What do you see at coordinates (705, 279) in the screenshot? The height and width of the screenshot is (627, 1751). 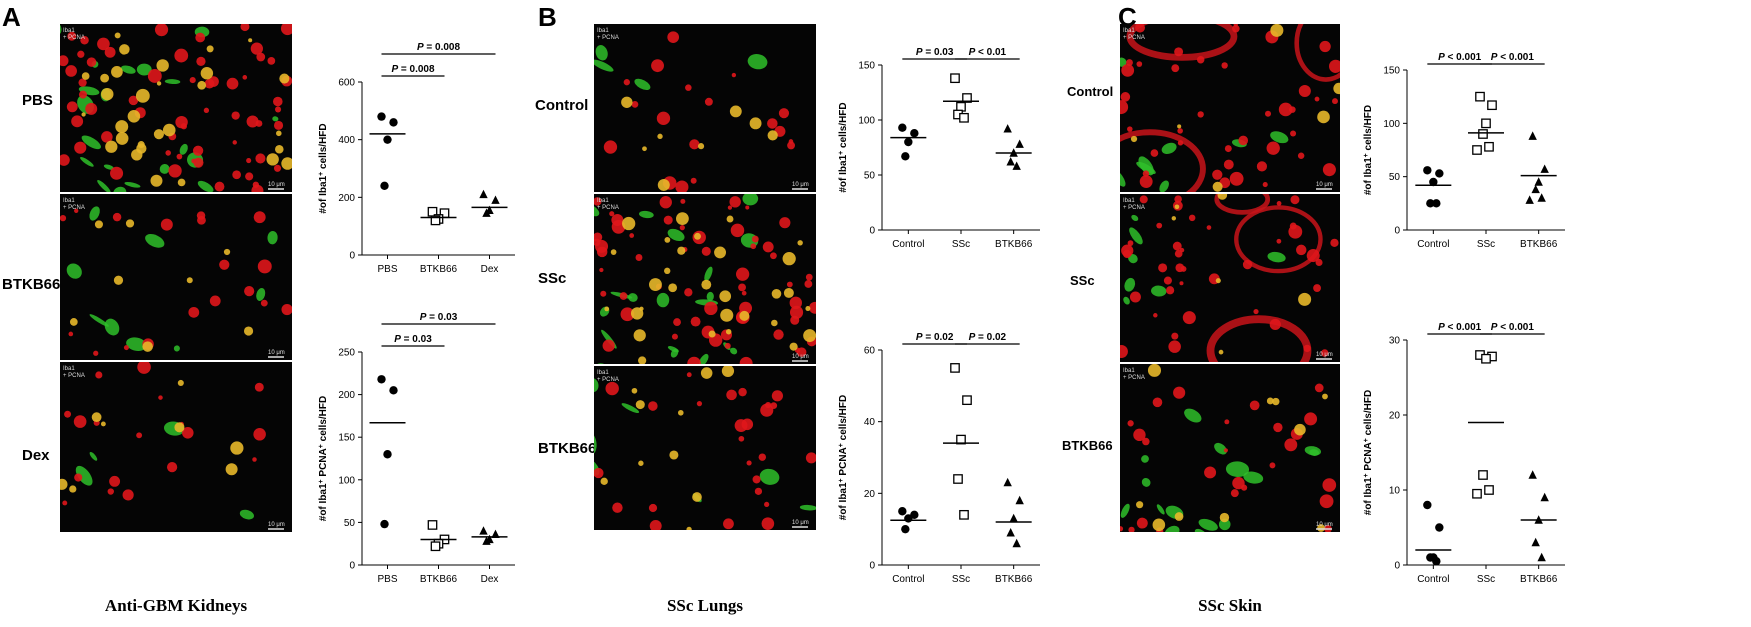 I see `micrograph-b-ssc: Iba1 + PCNA 10 μm` at bounding box center [705, 279].